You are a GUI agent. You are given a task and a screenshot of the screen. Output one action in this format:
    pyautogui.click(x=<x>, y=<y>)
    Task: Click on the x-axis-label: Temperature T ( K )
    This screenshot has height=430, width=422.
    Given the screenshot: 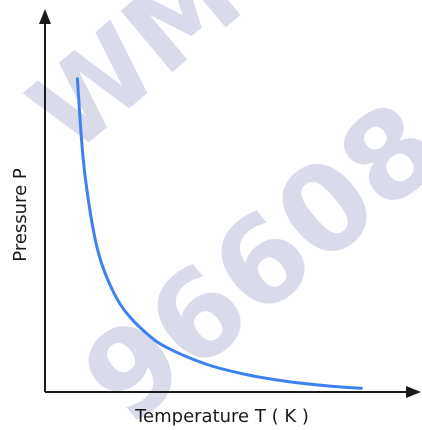 What is the action you would take?
    pyautogui.click(x=221, y=416)
    